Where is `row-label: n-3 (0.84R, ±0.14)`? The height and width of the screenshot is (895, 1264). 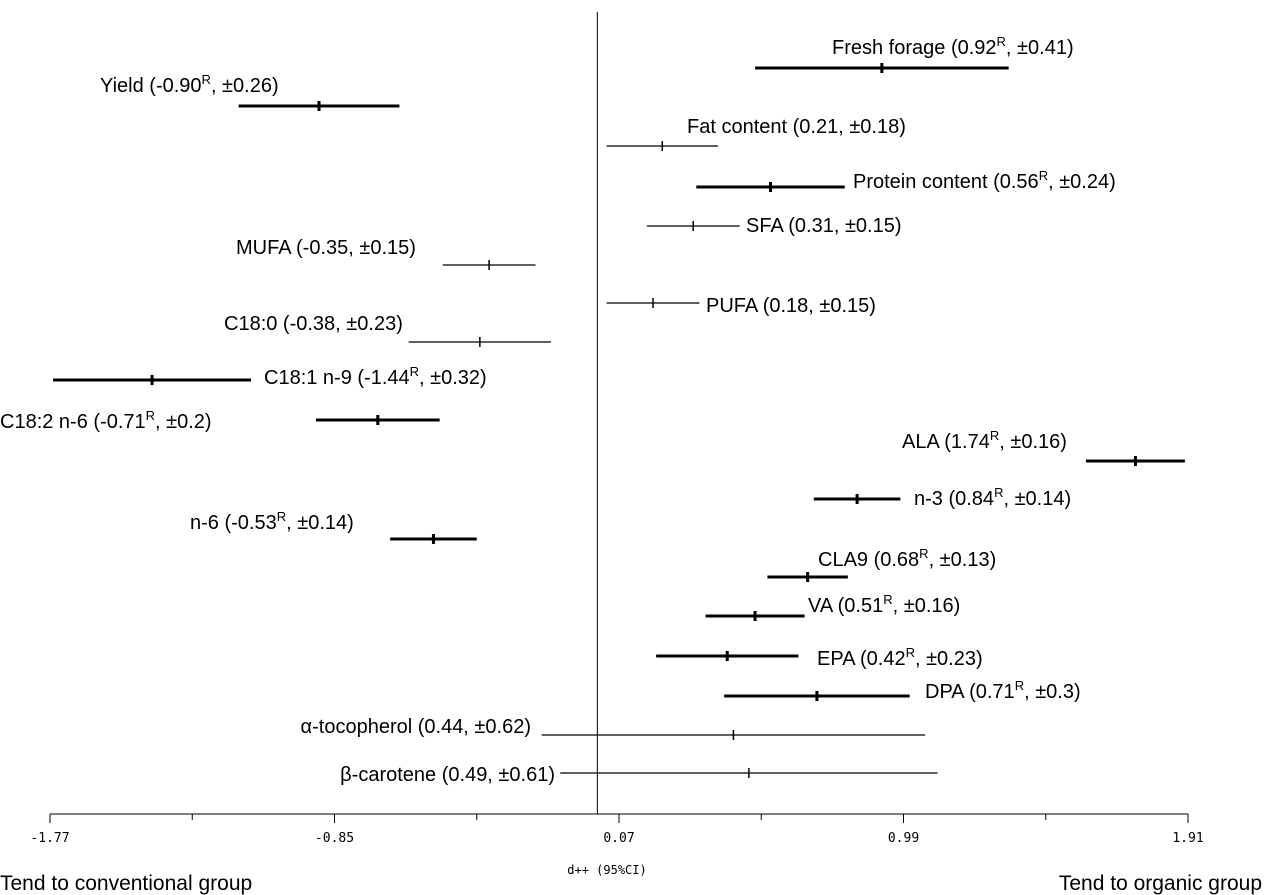 row-label: n-3 (0.84R, ±0.14) is located at coordinates (992, 497).